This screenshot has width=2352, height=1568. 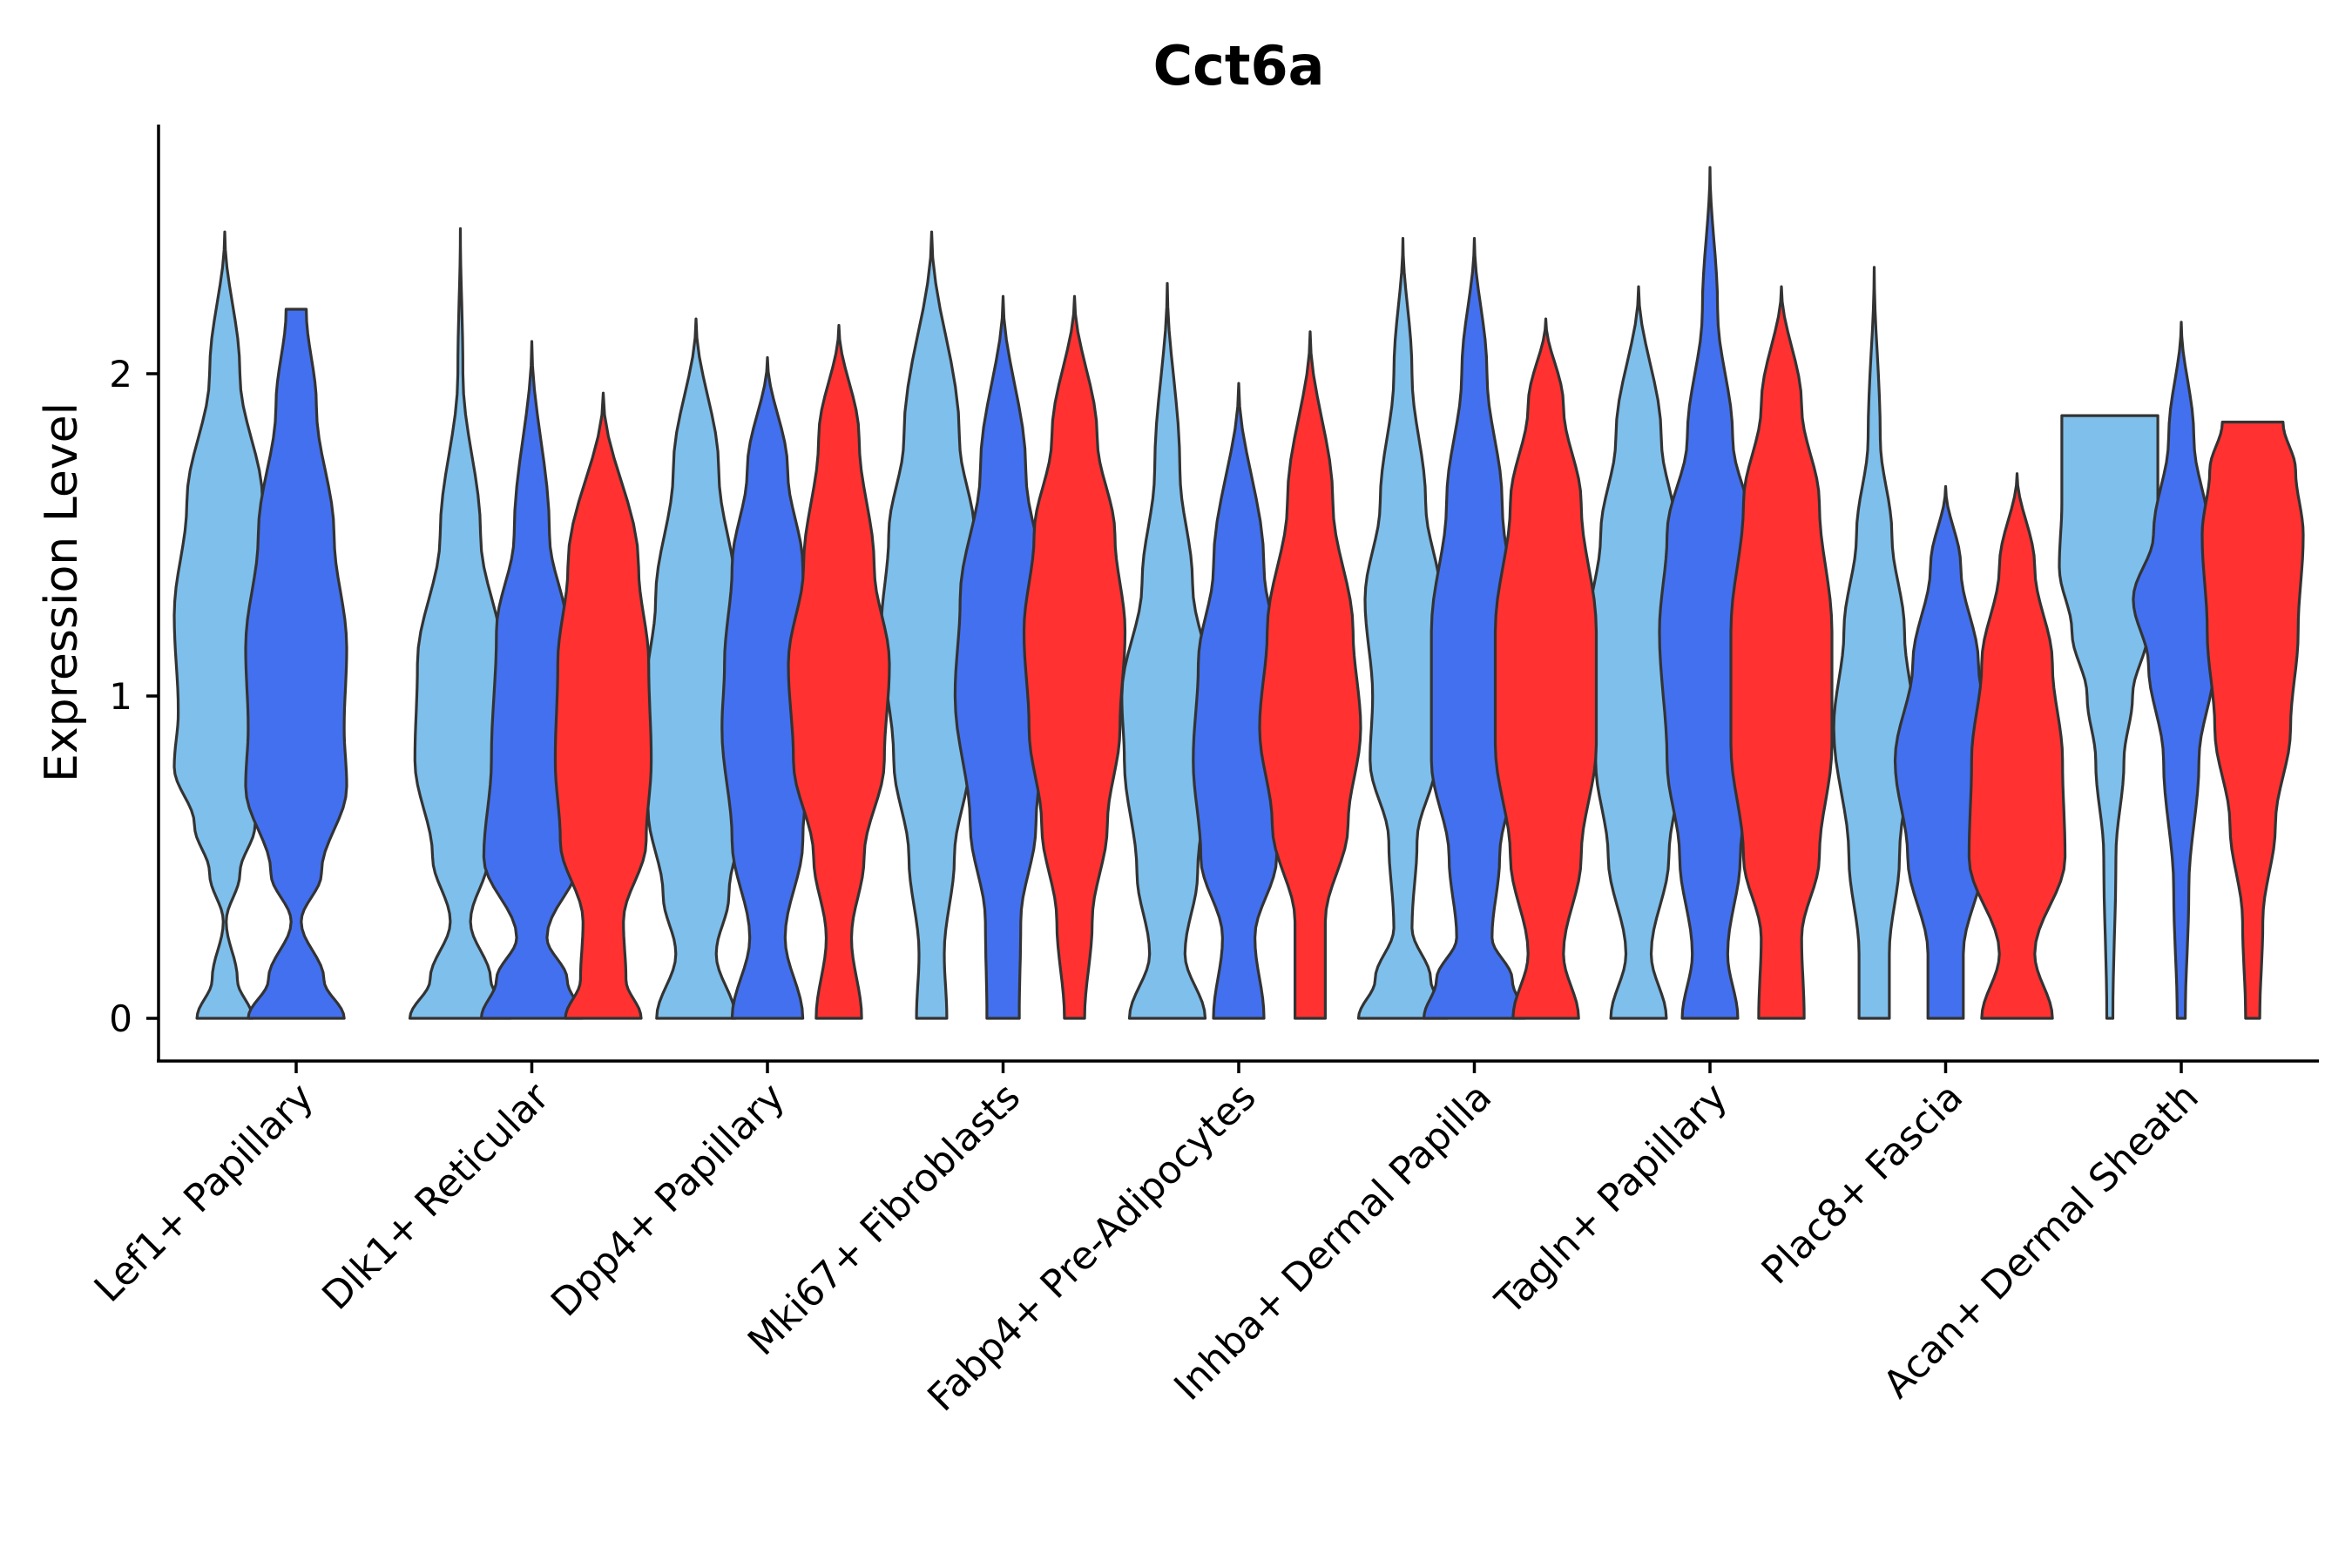 What do you see at coordinates (1239, 66) in the screenshot?
I see `chart-title: Cct6a` at bounding box center [1239, 66].